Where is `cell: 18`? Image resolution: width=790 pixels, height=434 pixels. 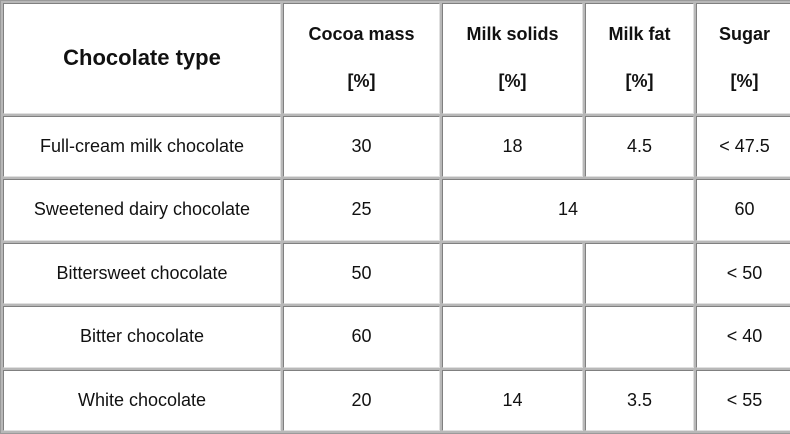
cell: 18 is located at coordinates (512, 146).